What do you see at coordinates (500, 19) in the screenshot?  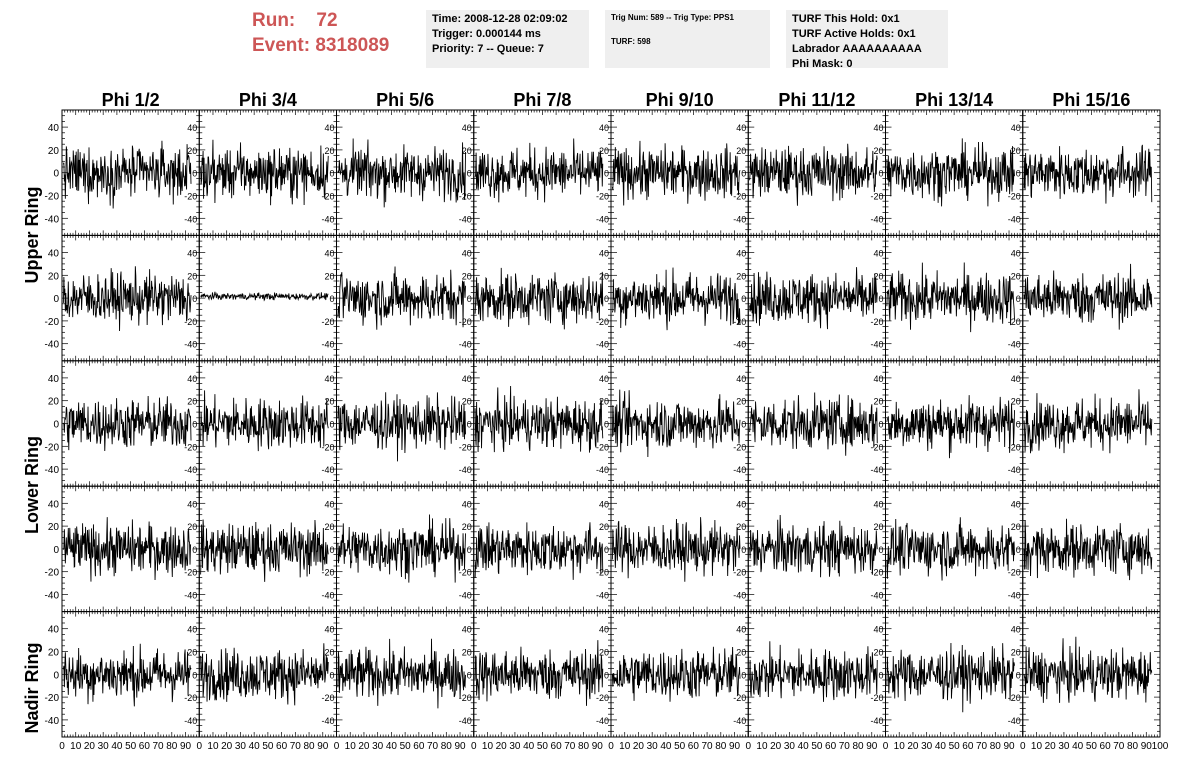 I see `time-text: Time: 2008-12-28 02:09:02` at bounding box center [500, 19].